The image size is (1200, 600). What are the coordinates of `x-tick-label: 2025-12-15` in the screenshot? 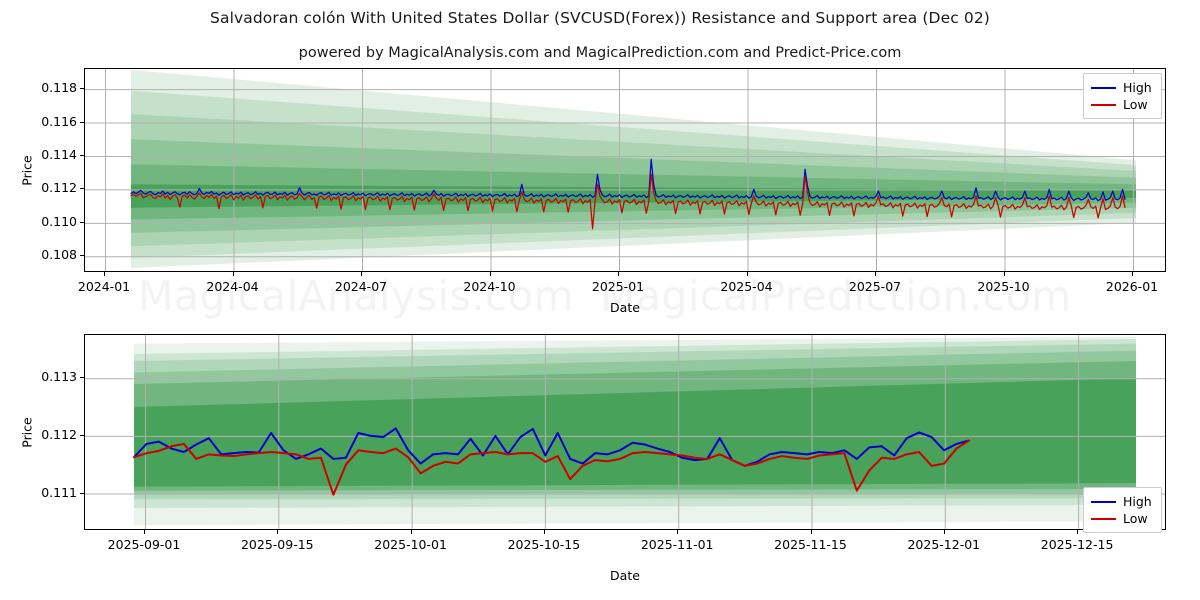 It's located at (1077, 544).